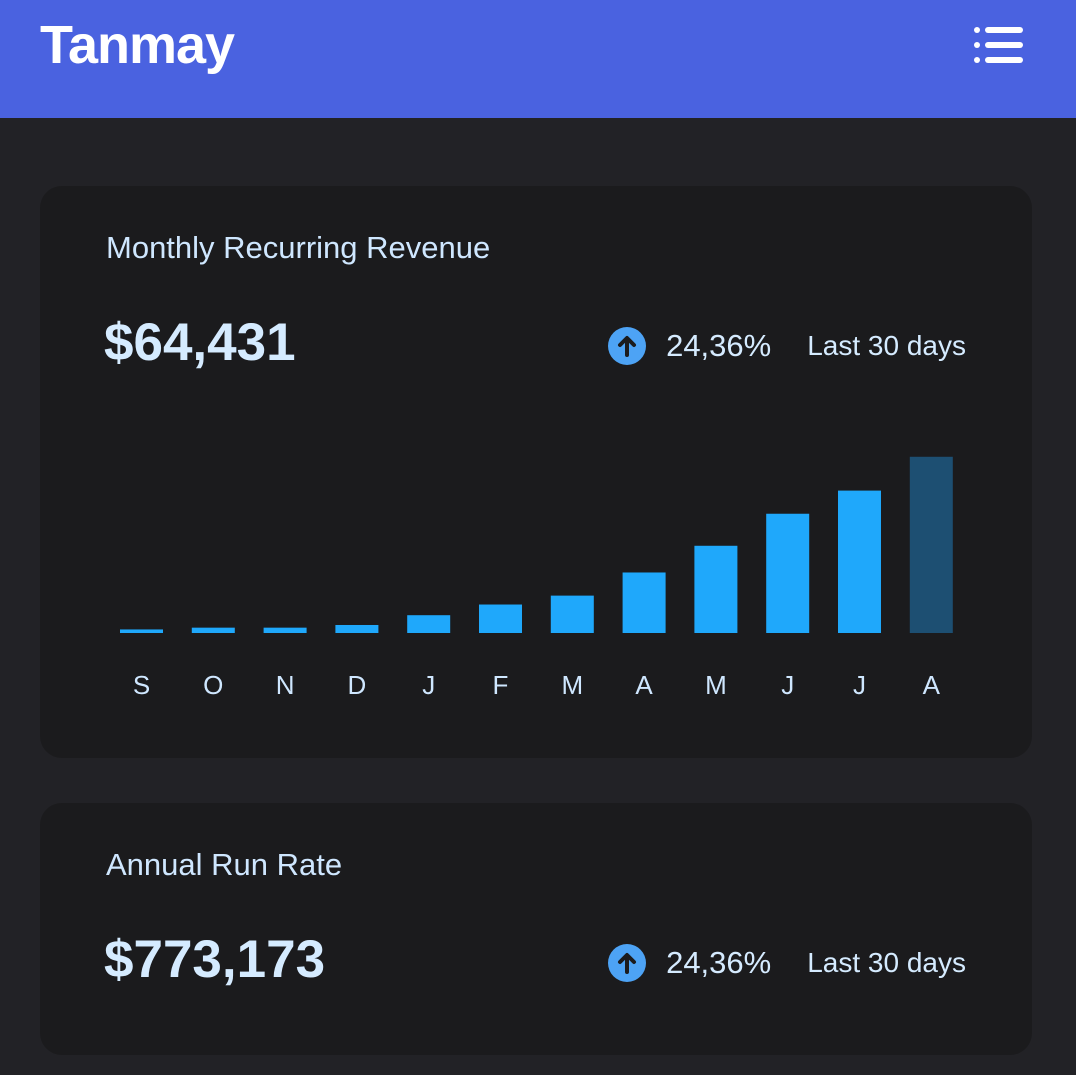 The image size is (1076, 1075). I want to click on arr-title: Annual Run Rate, so click(224, 864).